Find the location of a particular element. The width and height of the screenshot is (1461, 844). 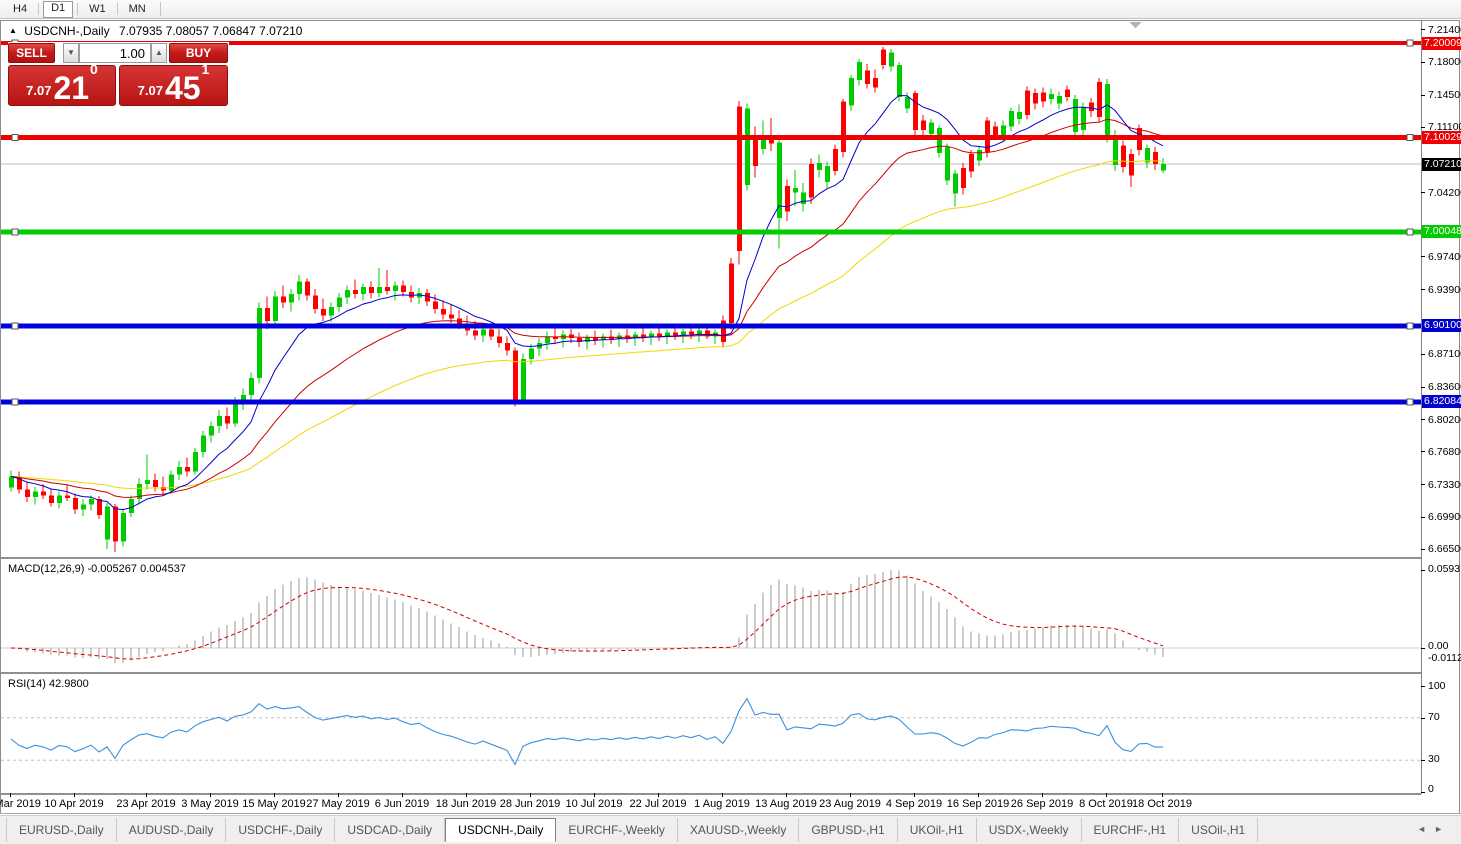

timeframe-w1-button: W1 is located at coordinates (97, 8).